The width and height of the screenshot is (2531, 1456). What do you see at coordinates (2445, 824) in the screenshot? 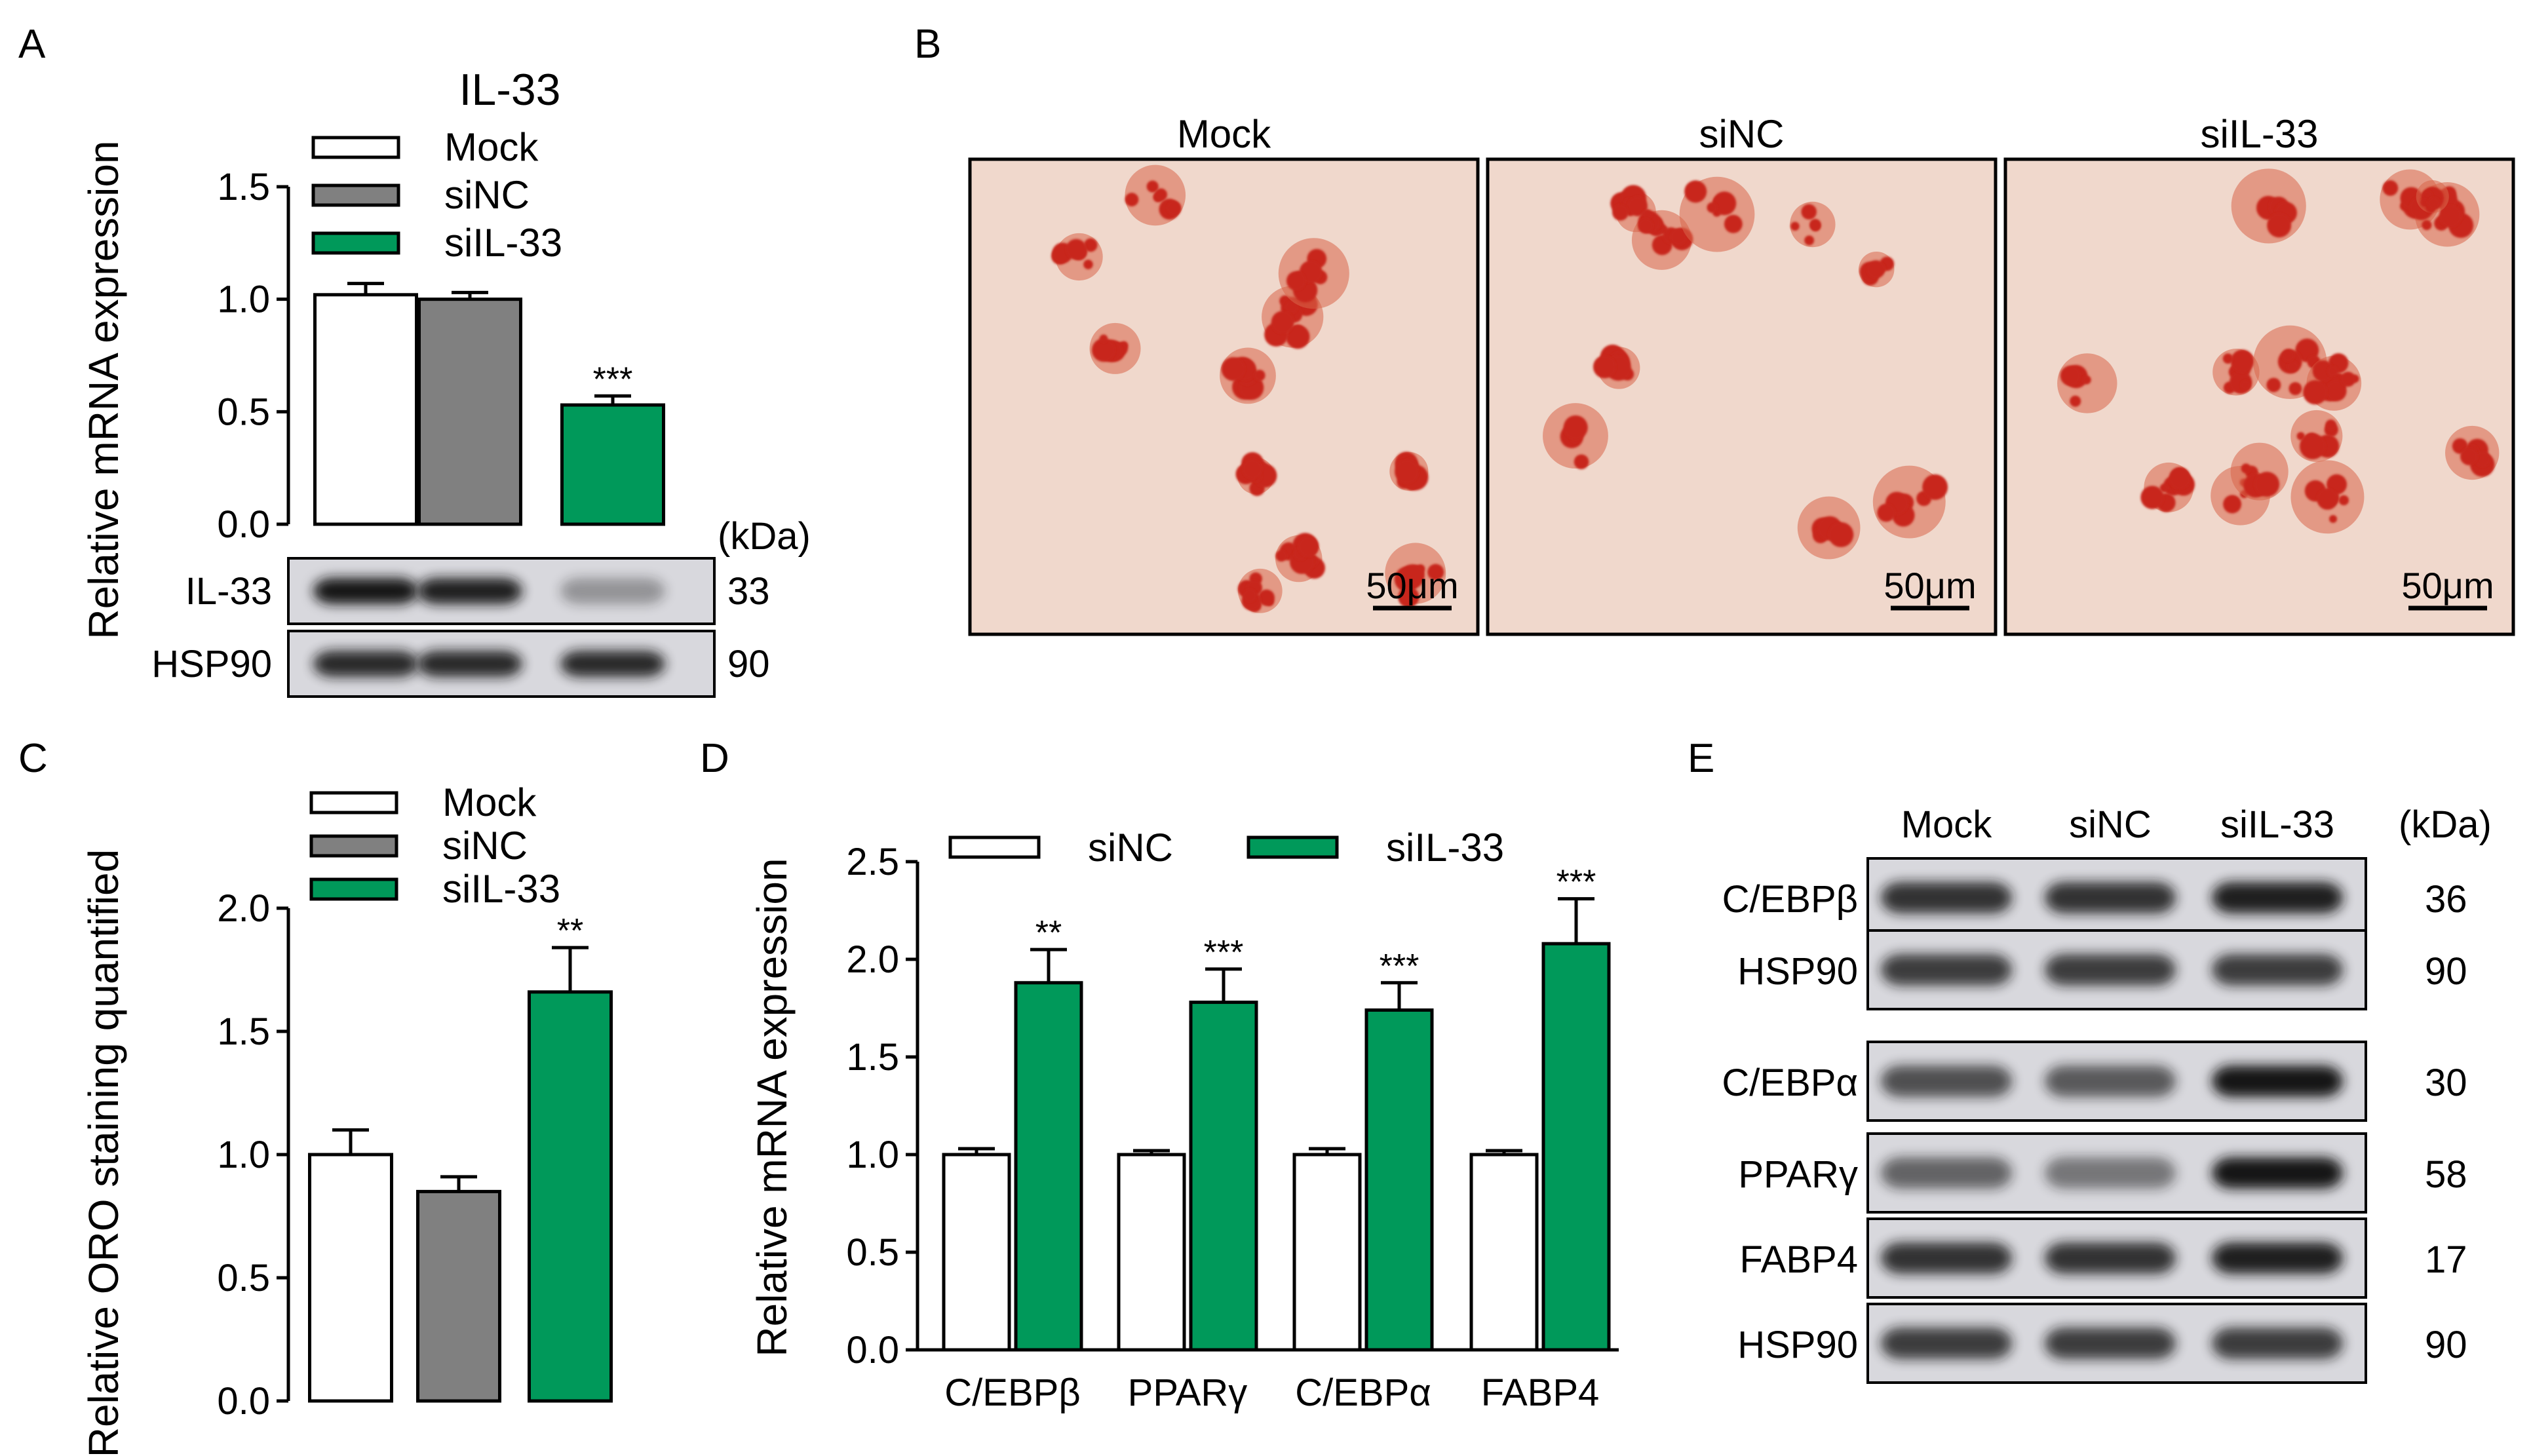
I see `blot-e-kda-label: (kDa)` at bounding box center [2445, 824].